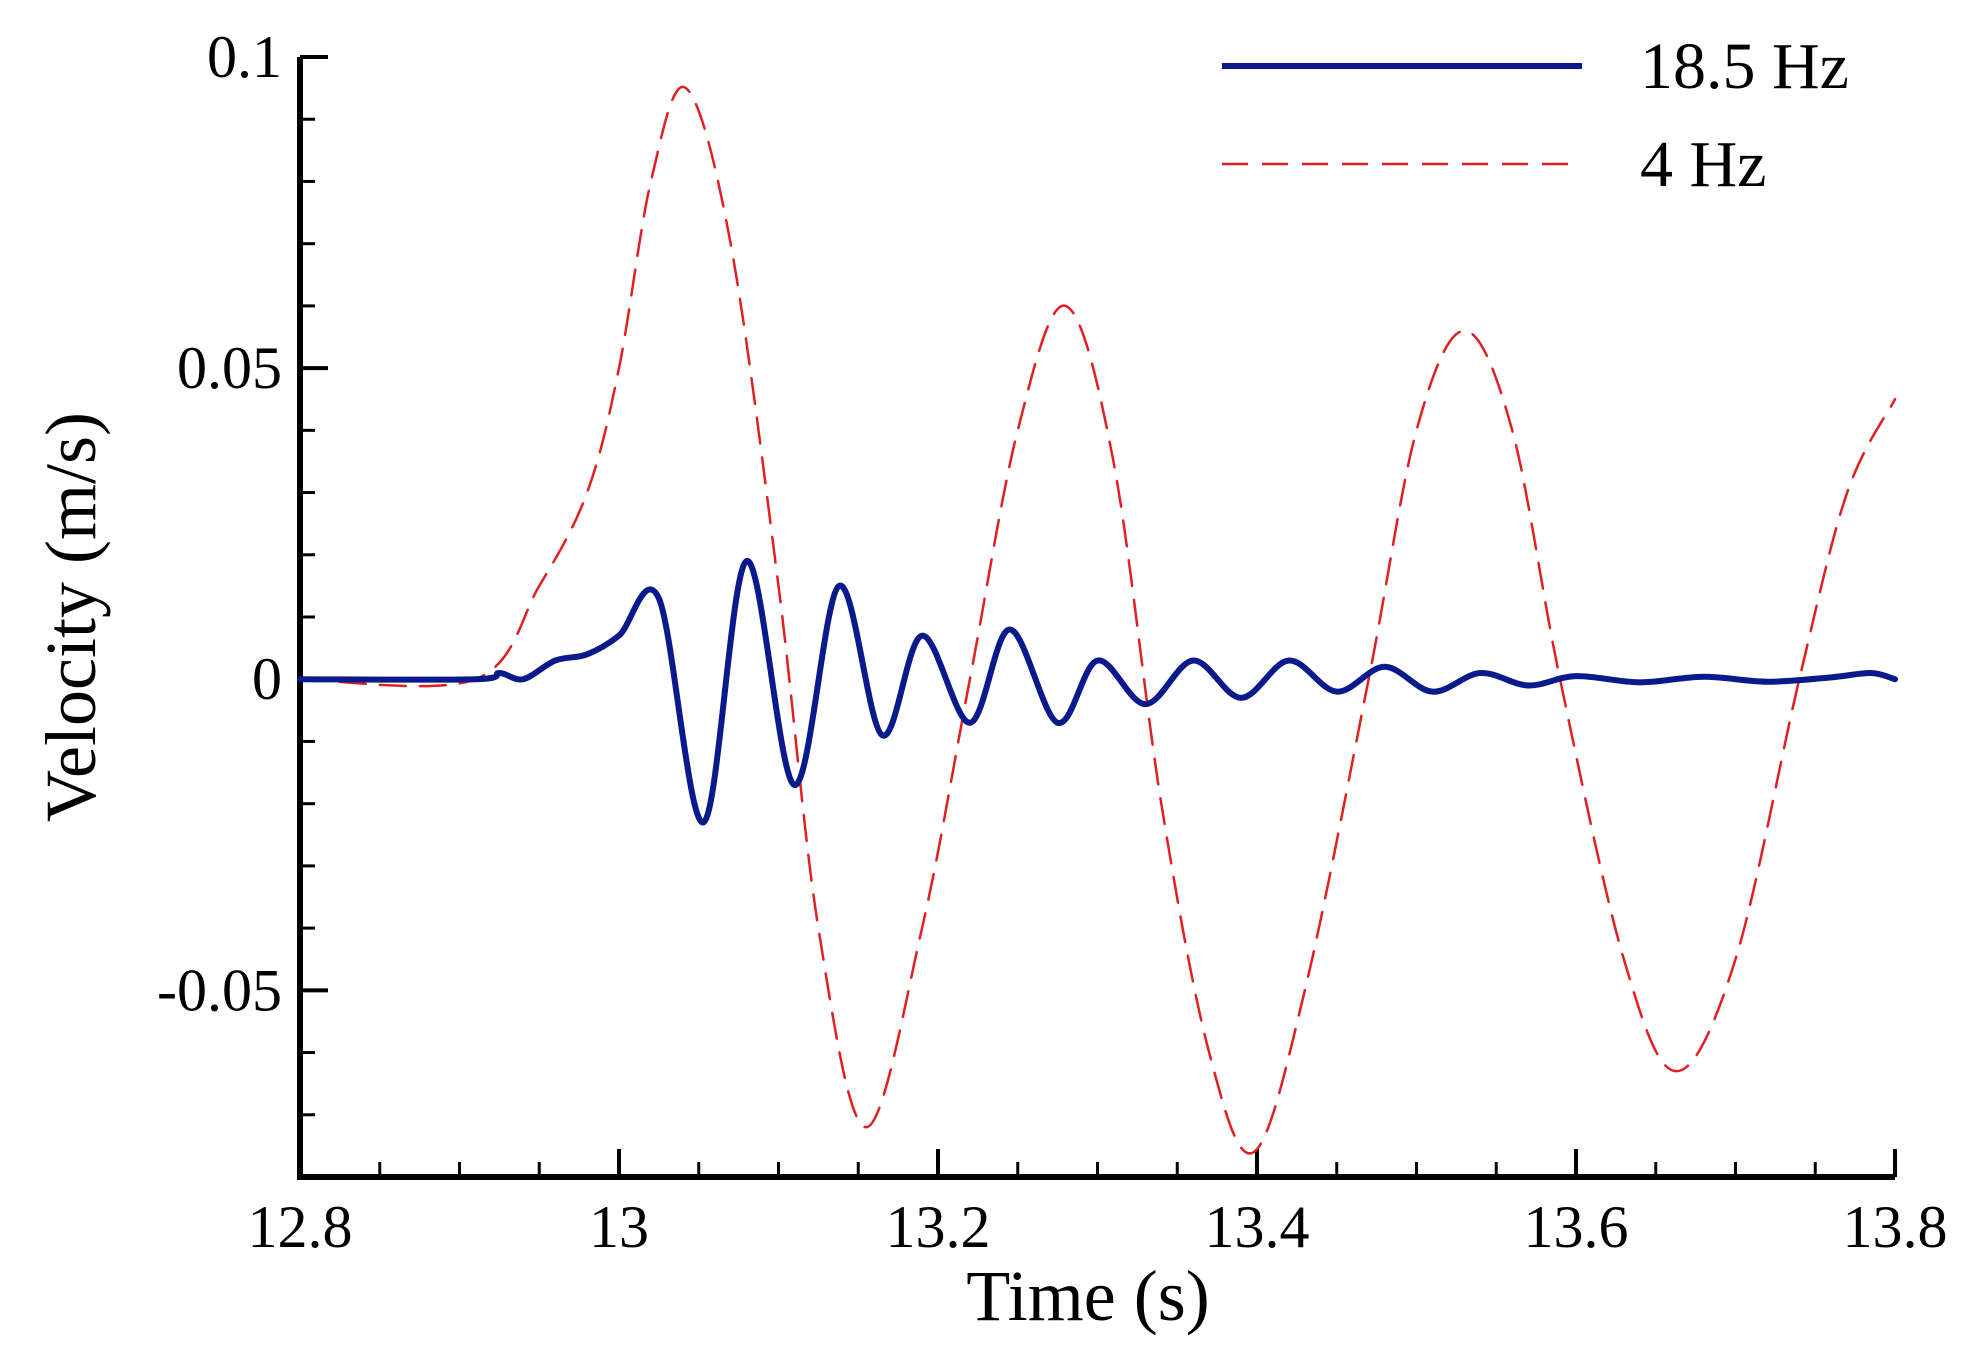 The image size is (1977, 1356). I want to click on x-axis-title: Time (s), so click(1087, 1296).